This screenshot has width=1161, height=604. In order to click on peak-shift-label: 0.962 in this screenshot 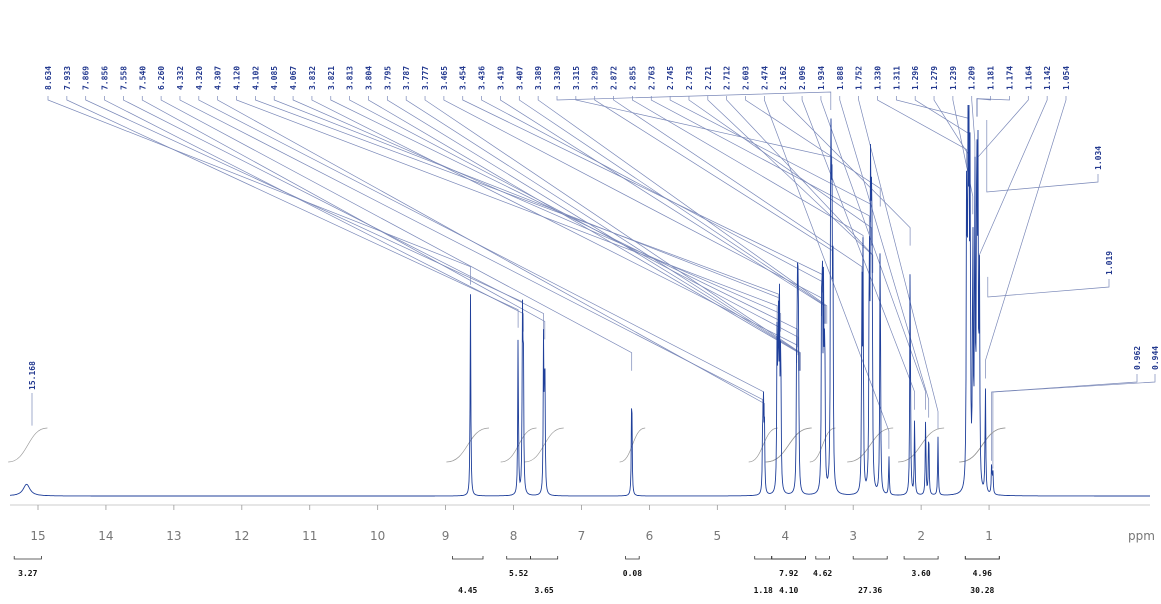, I will do `click(1137, 358)`.